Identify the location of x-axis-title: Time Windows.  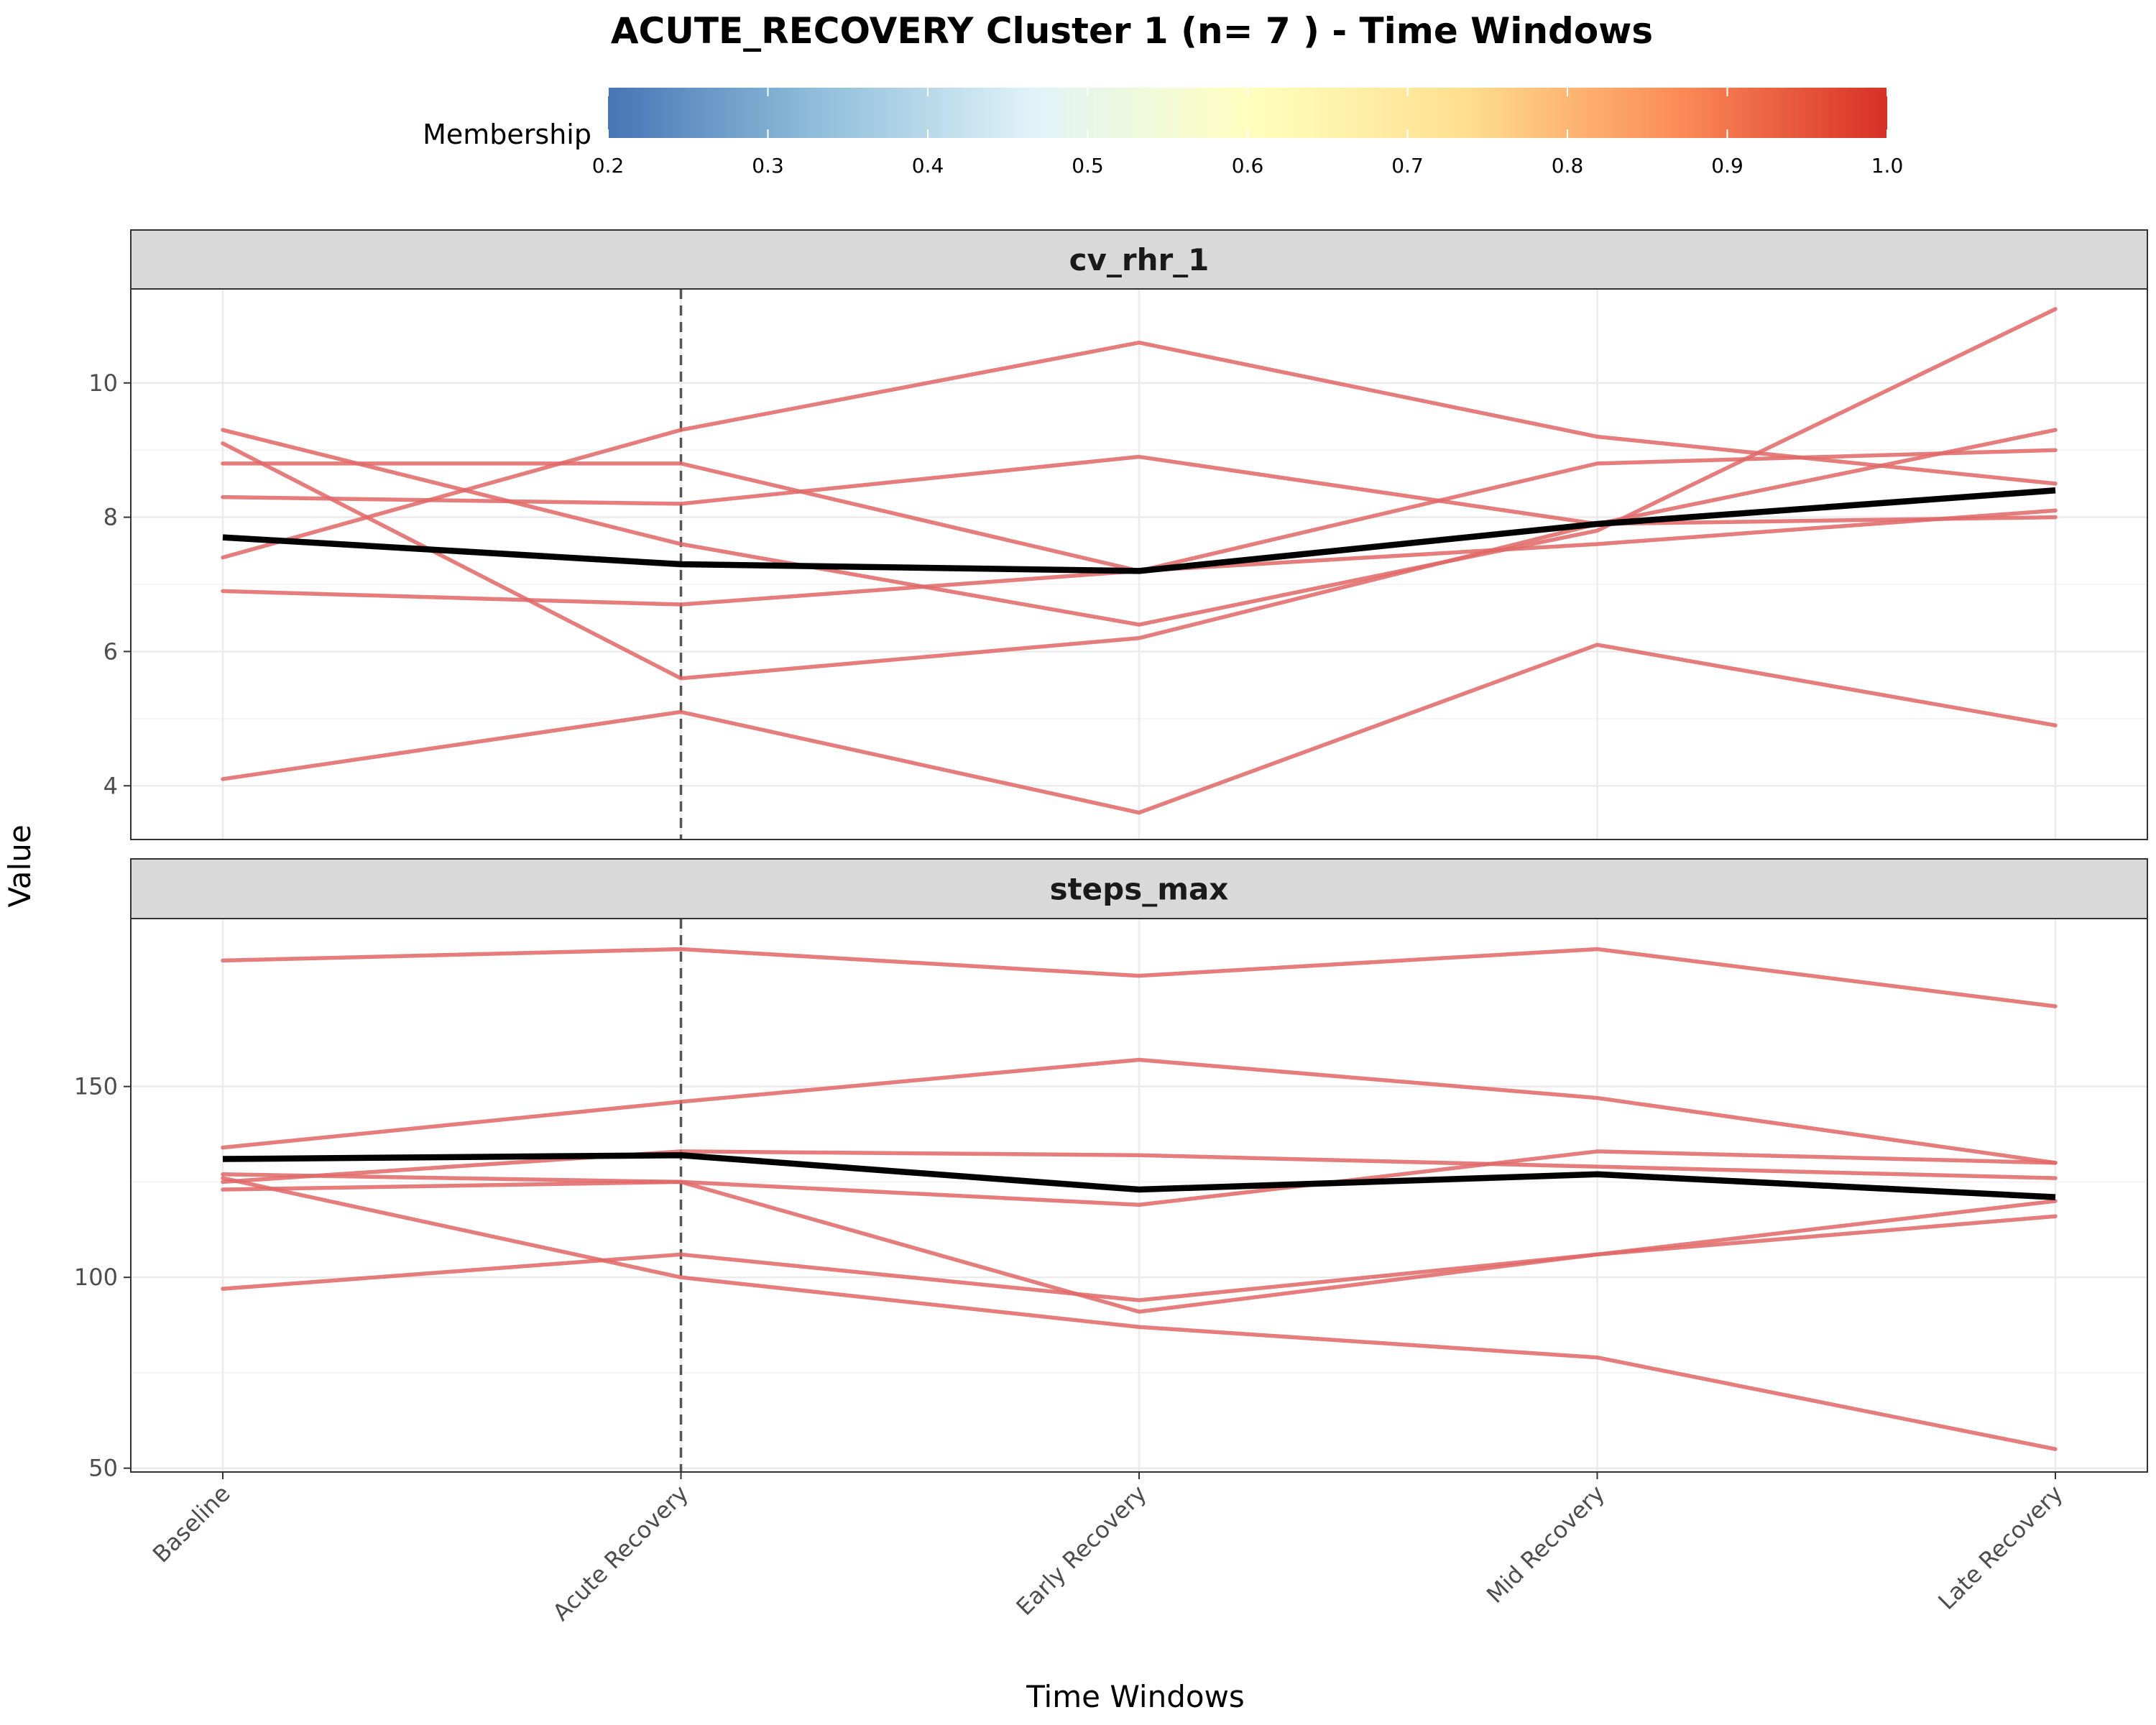
(1136, 1696).